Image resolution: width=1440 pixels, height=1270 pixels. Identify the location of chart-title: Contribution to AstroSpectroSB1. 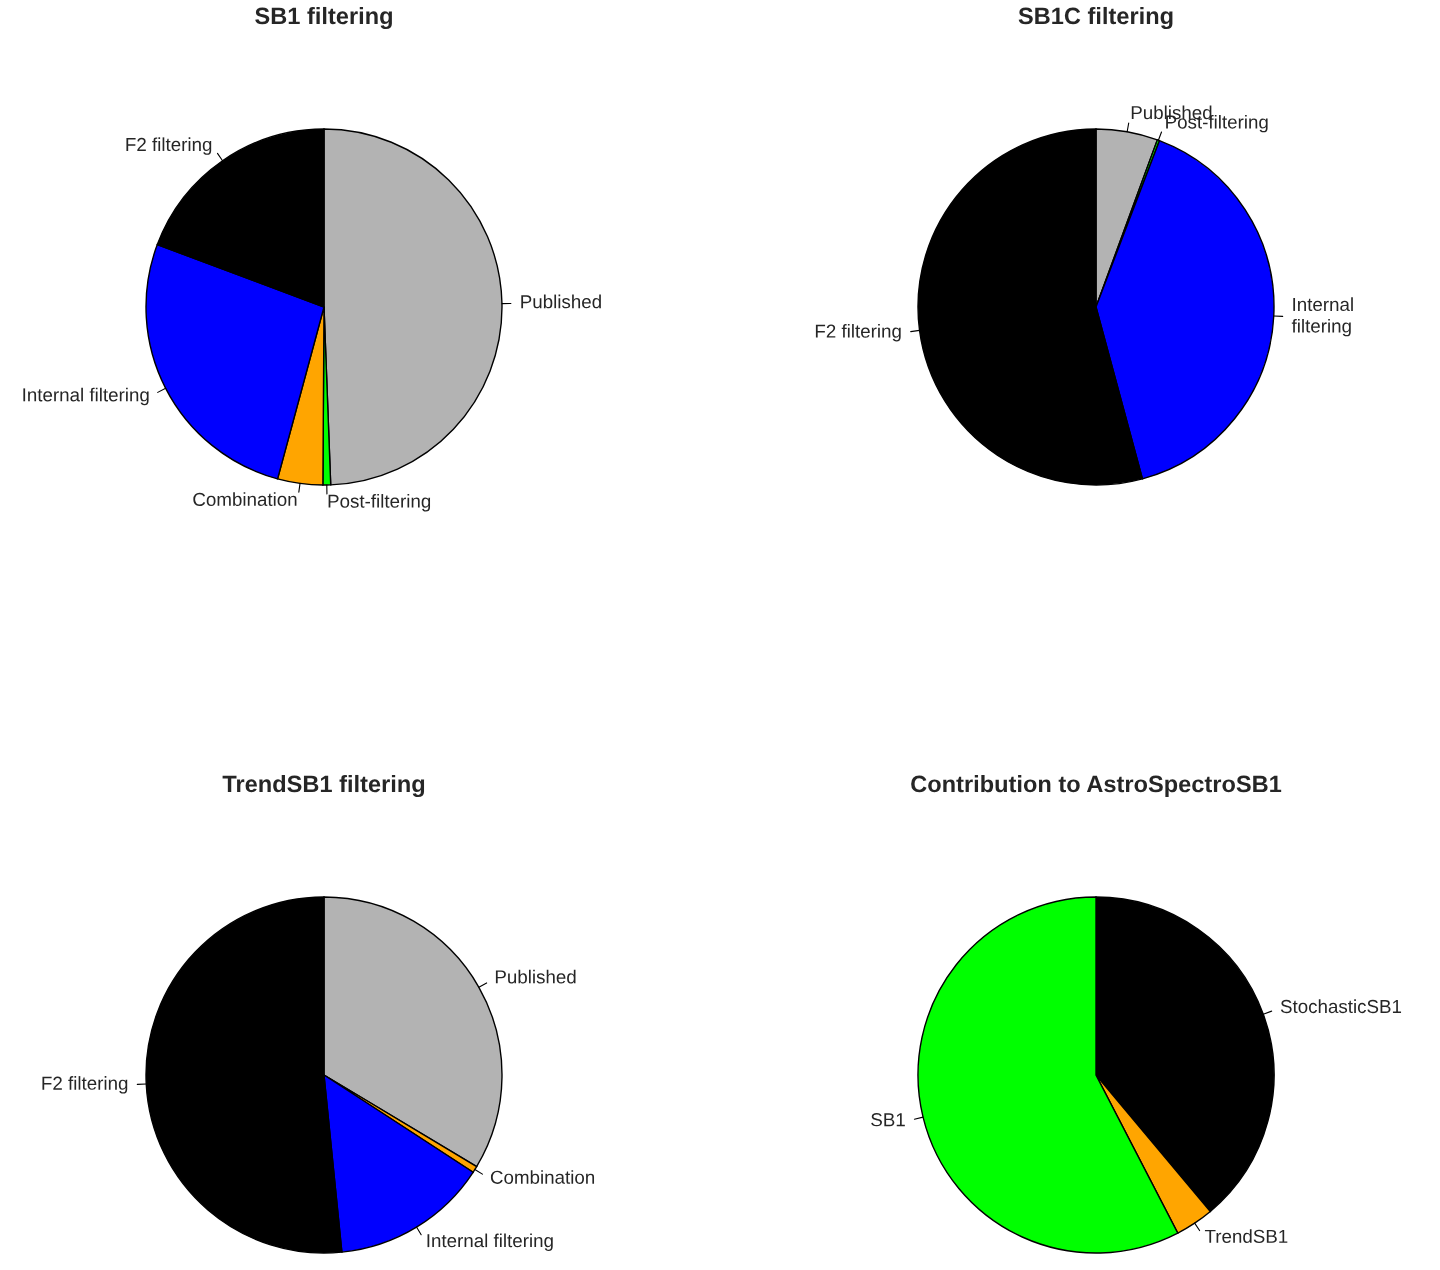
(1096, 786).